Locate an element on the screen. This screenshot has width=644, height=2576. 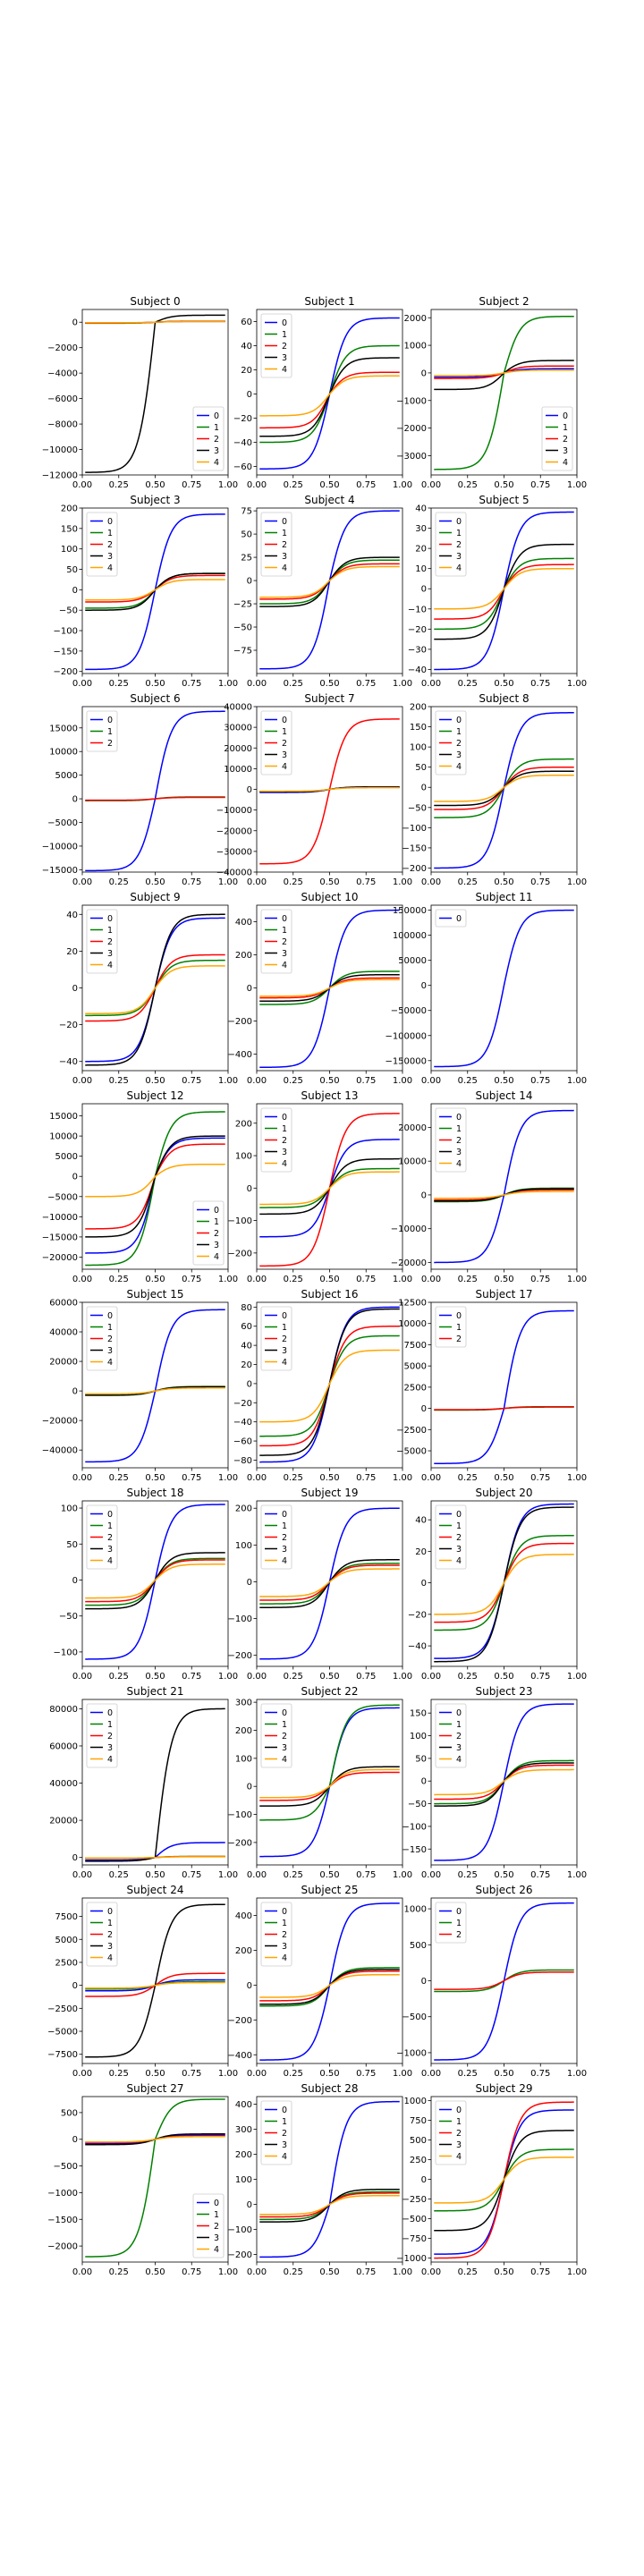
y-tick-label: 50 is located at coordinates (72, 570).